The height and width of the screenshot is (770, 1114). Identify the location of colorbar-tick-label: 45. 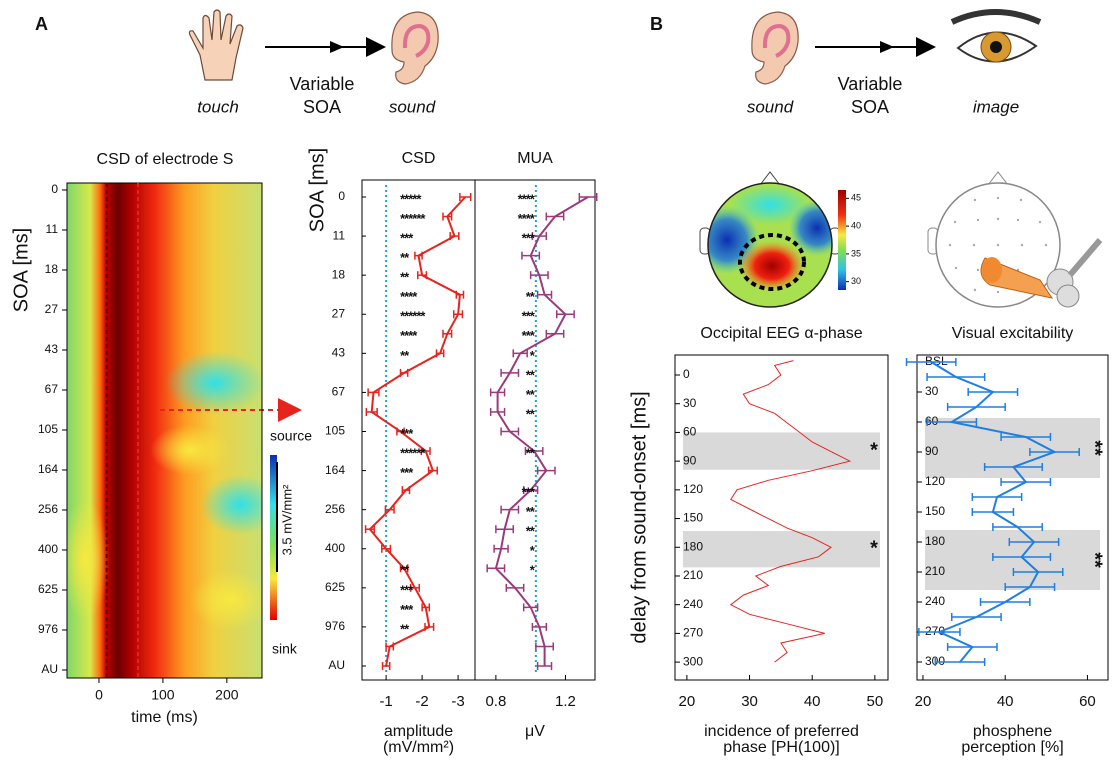
(856, 198).